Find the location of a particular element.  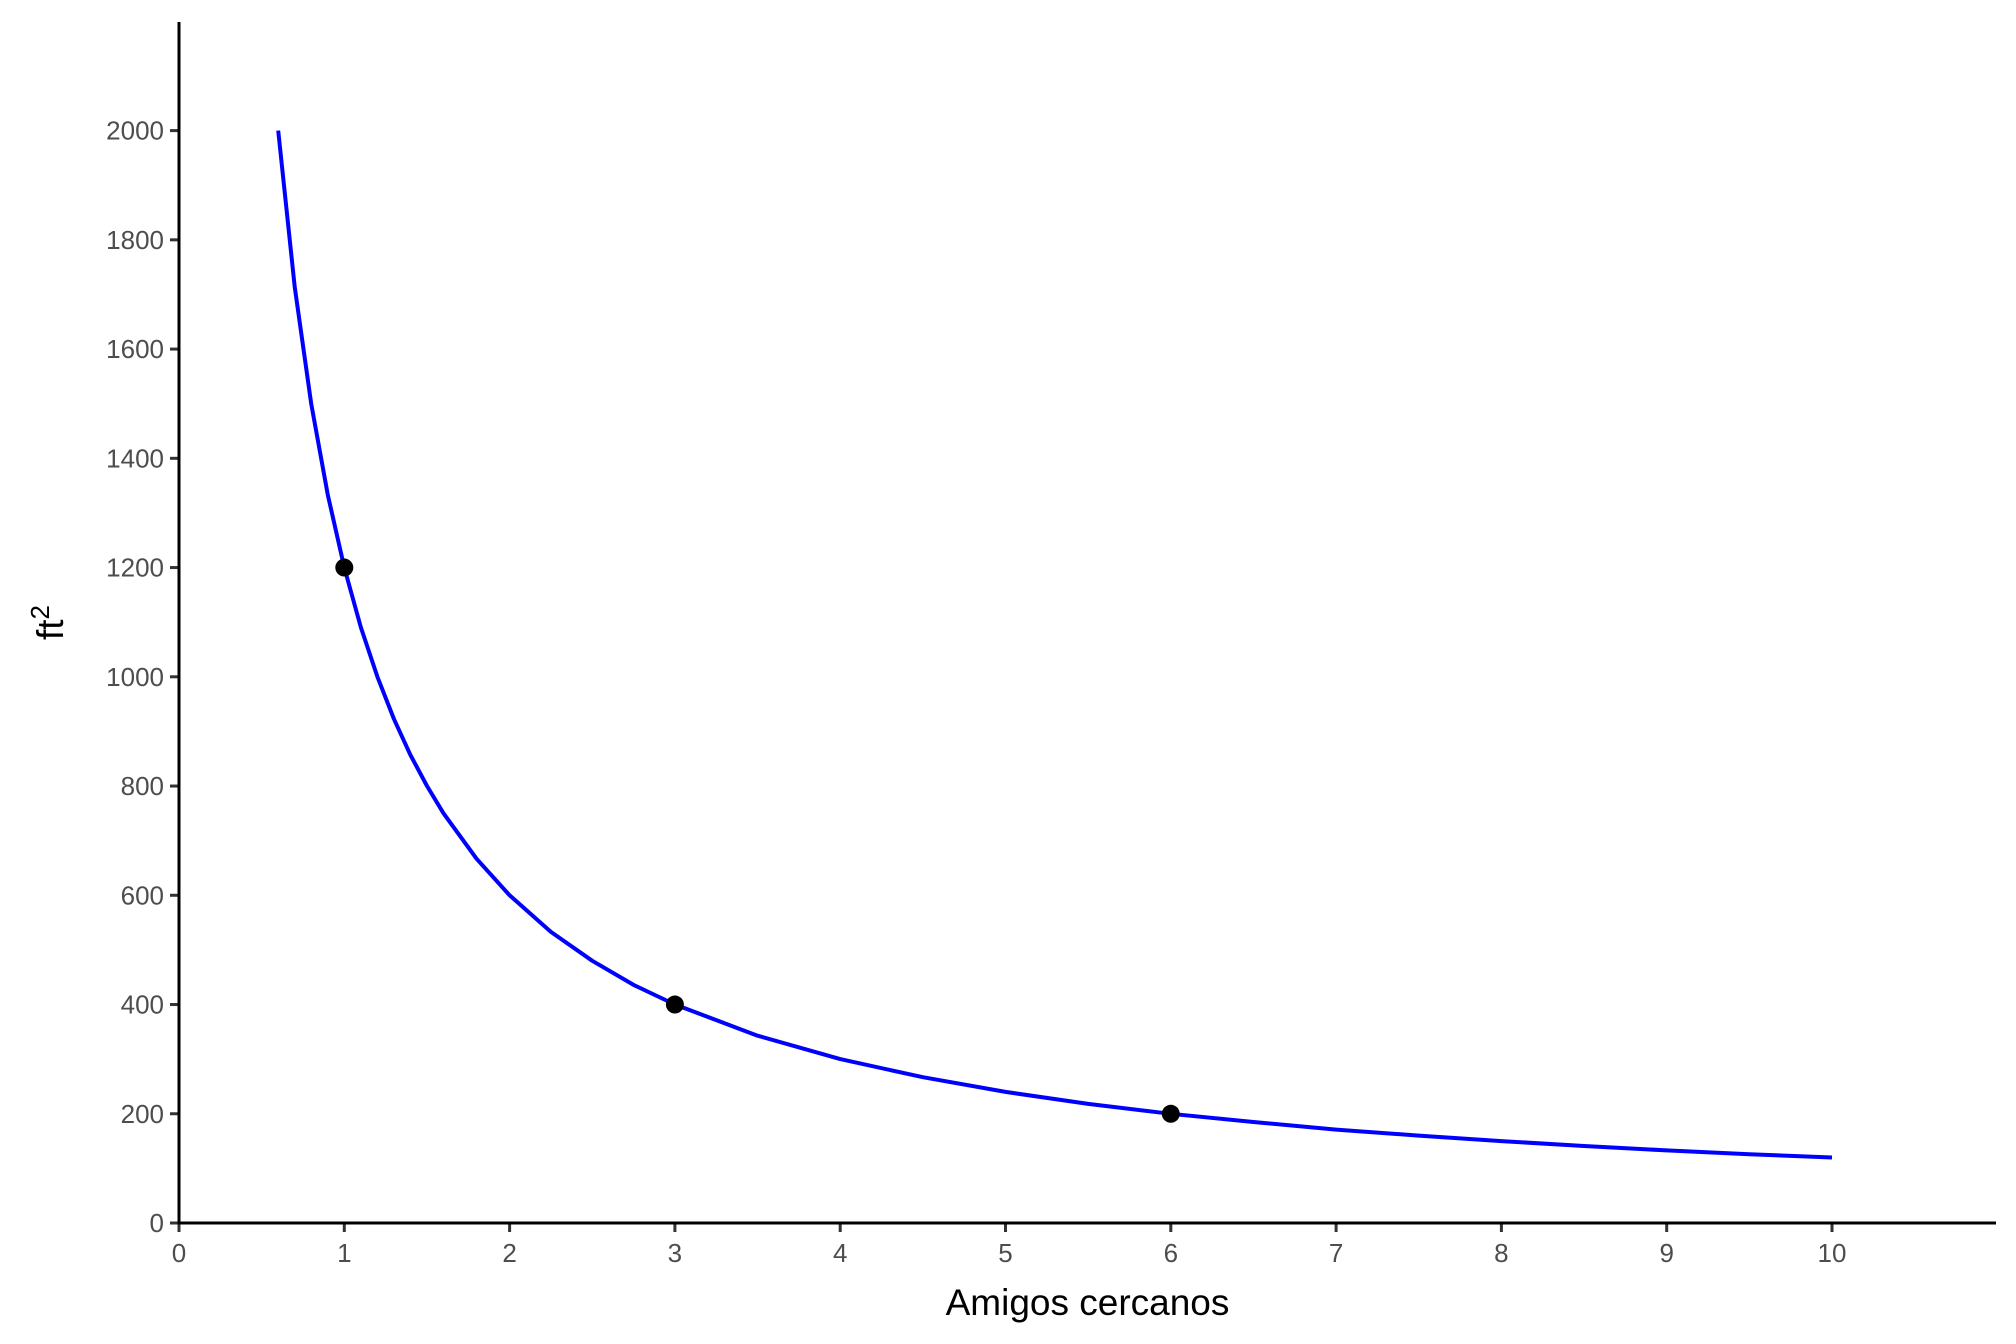

x-tick-label: 10 is located at coordinates (1832, 1253).